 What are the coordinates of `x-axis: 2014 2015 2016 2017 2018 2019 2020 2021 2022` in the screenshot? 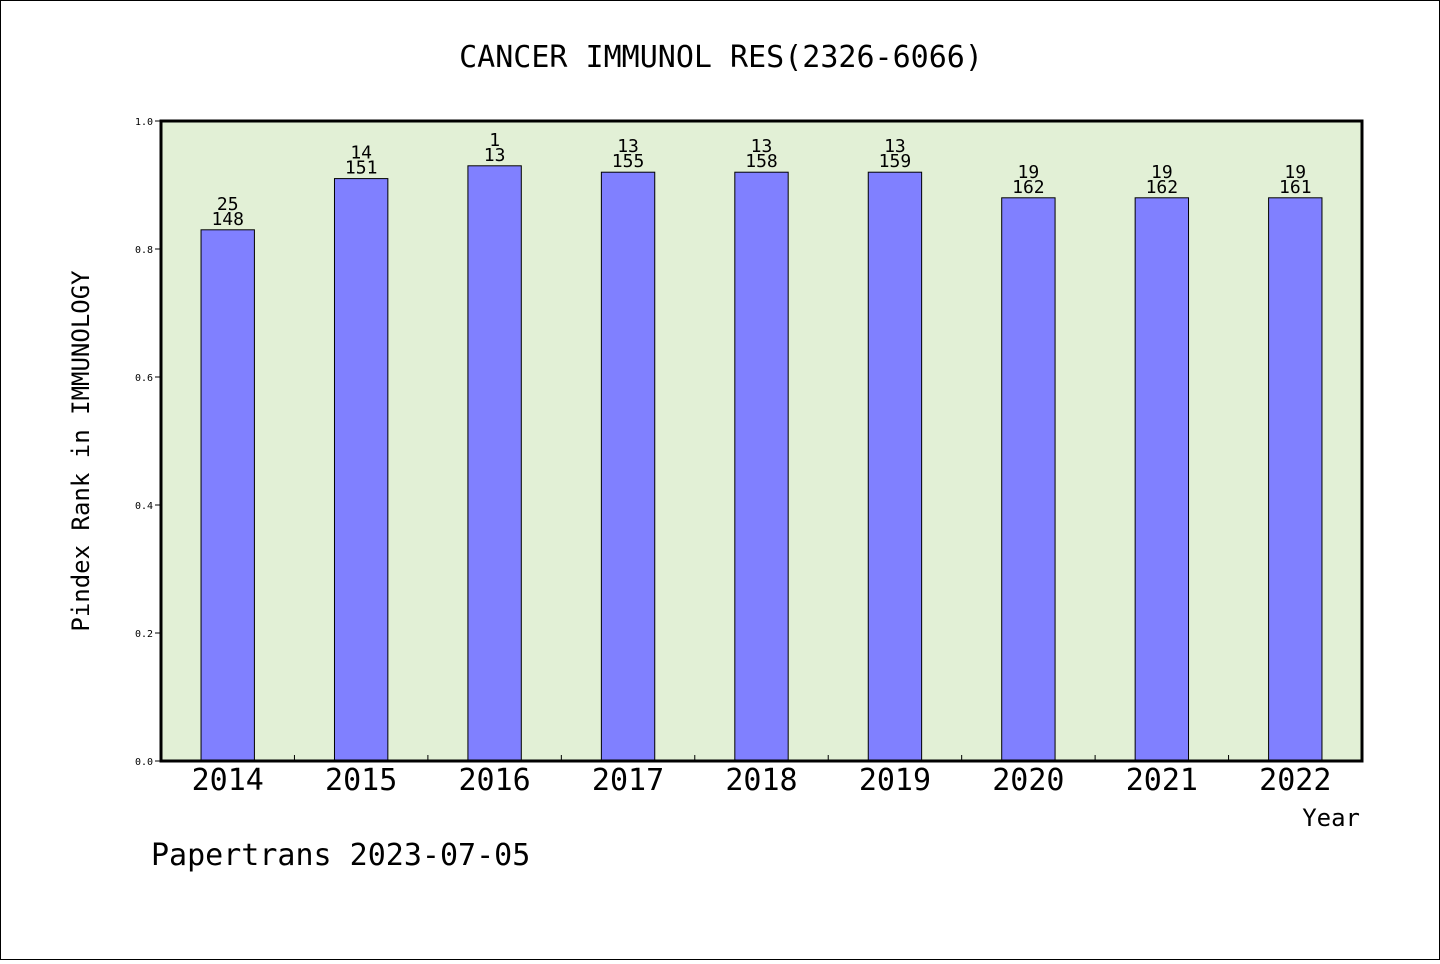 It's located at (761, 776).